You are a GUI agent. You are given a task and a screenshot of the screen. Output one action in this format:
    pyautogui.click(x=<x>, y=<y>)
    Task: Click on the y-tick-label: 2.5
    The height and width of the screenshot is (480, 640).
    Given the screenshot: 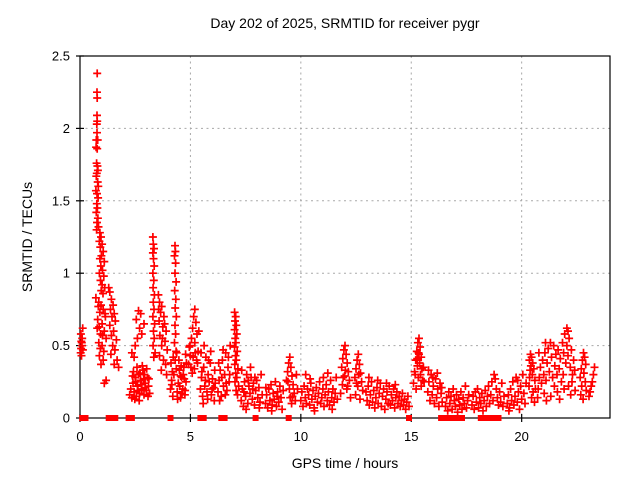 What is the action you would take?
    pyautogui.click(x=61, y=56)
    